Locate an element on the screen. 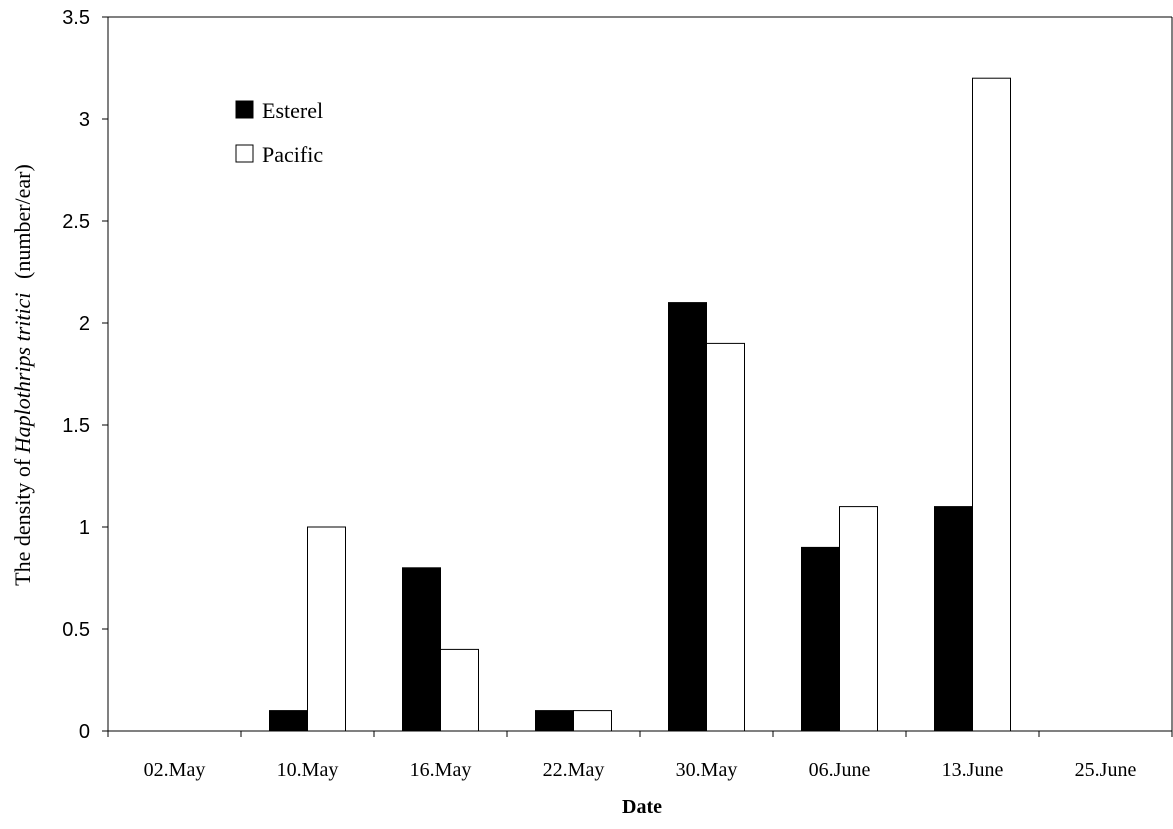 The image size is (1173, 829). y-tick-label: 1 is located at coordinates (84, 528).